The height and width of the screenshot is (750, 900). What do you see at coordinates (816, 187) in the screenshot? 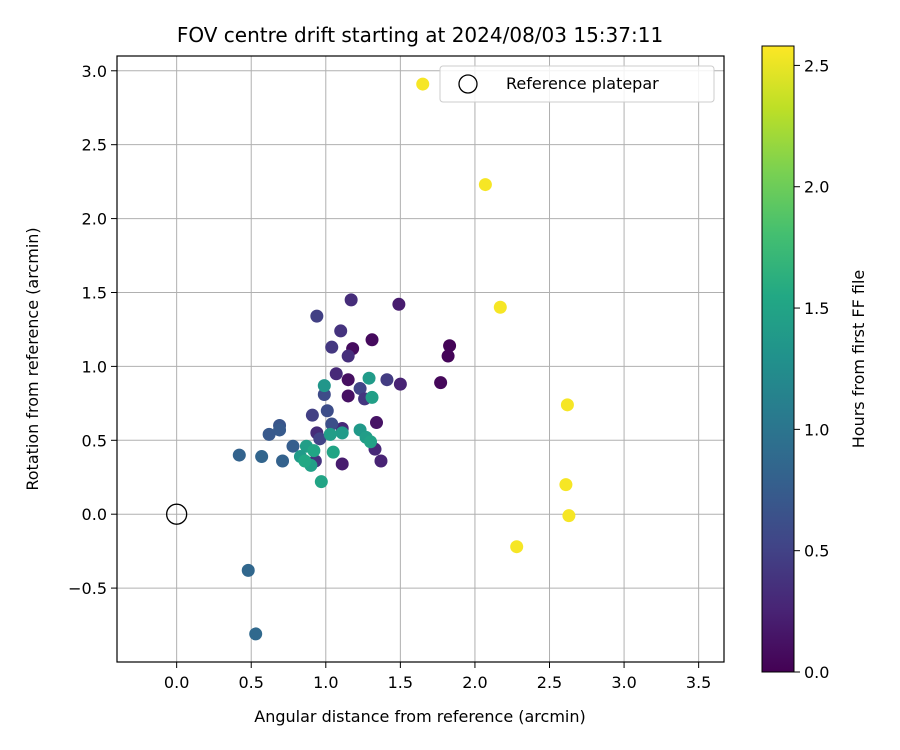
I see `colorbar-tick-label: 2.0` at bounding box center [816, 187].